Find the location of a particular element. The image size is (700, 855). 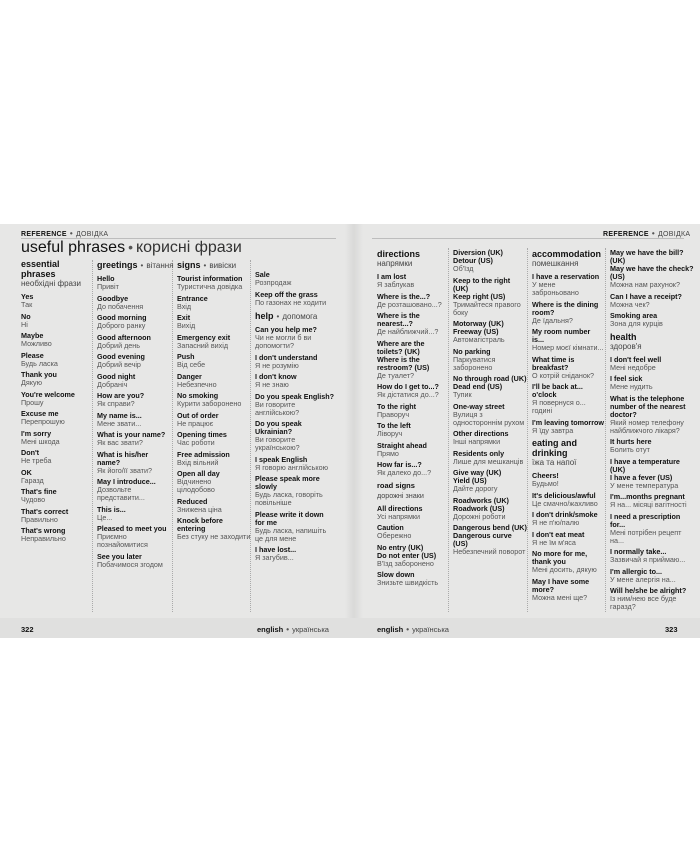

phrase-entry: Good evening Добрий вечір is located at coordinates (134, 361).